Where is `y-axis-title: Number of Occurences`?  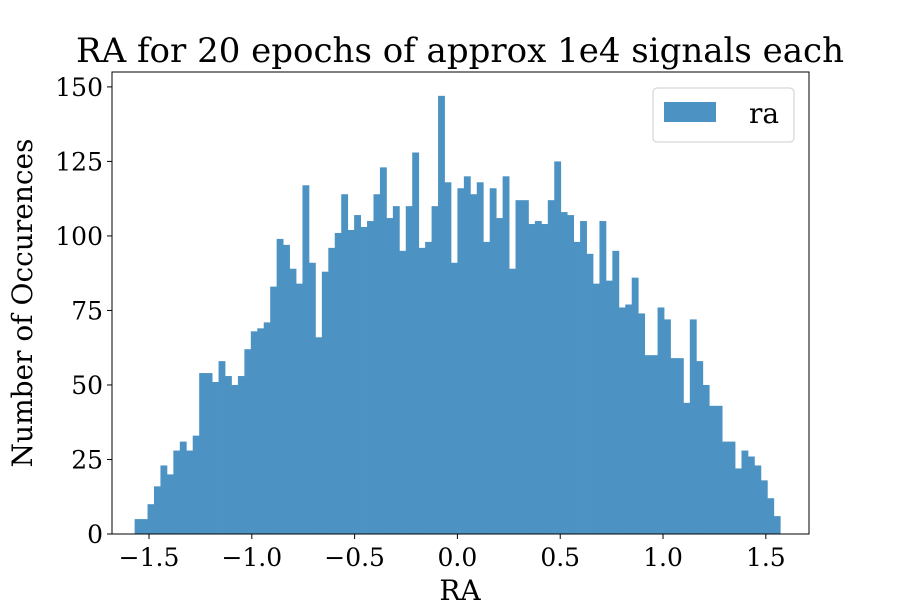 y-axis-title: Number of Occurences is located at coordinates (22, 303).